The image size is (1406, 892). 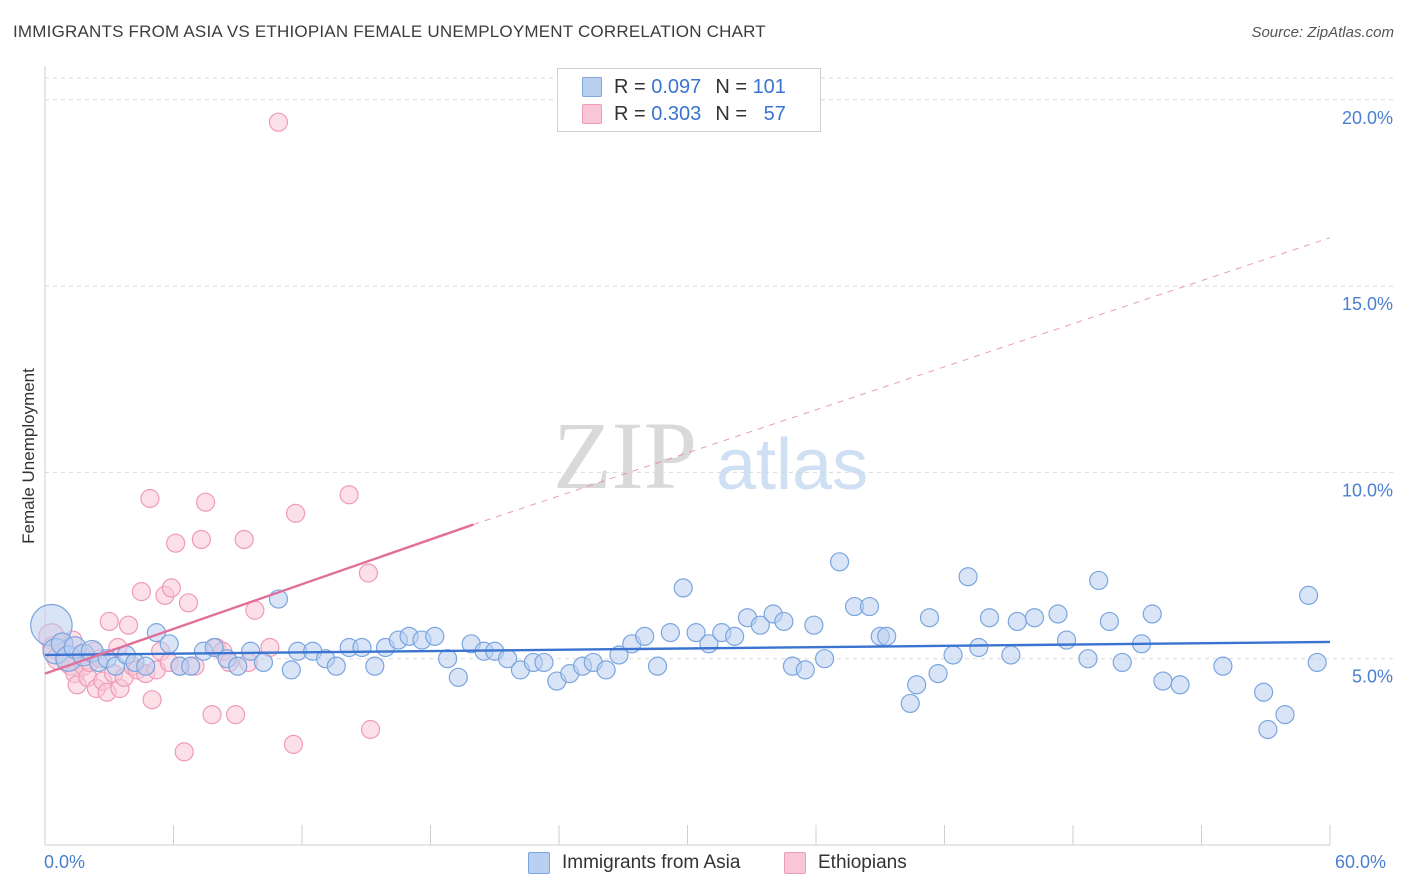 I want to click on legend-row-ethiopians: R = 0.303 N = 57, so click(x=684, y=114).